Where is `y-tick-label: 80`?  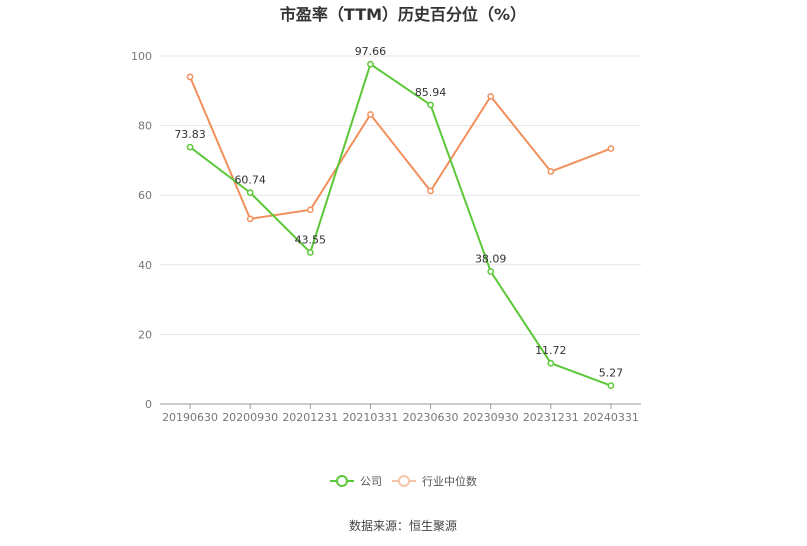 y-tick-label: 80 is located at coordinates (145, 126).